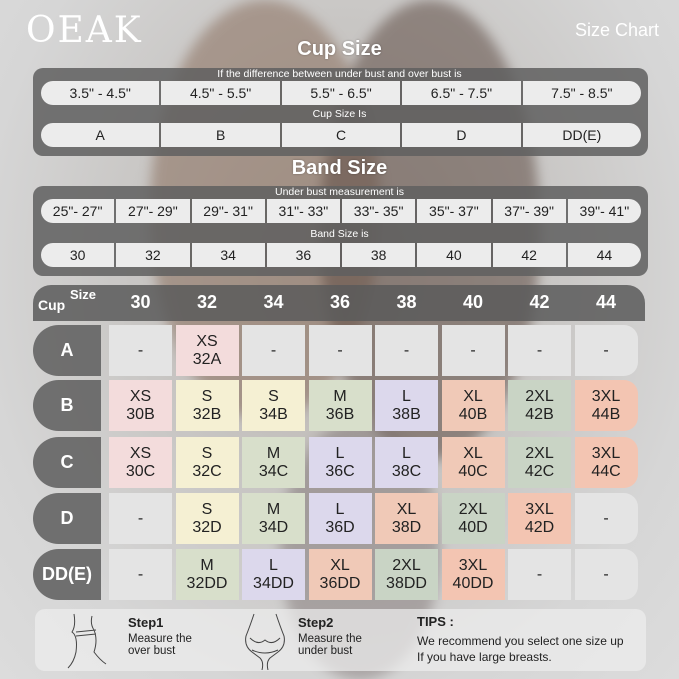 The image size is (679, 679). Describe the element at coordinates (100, 135) in the screenshot. I see `cup-cell: A` at that location.